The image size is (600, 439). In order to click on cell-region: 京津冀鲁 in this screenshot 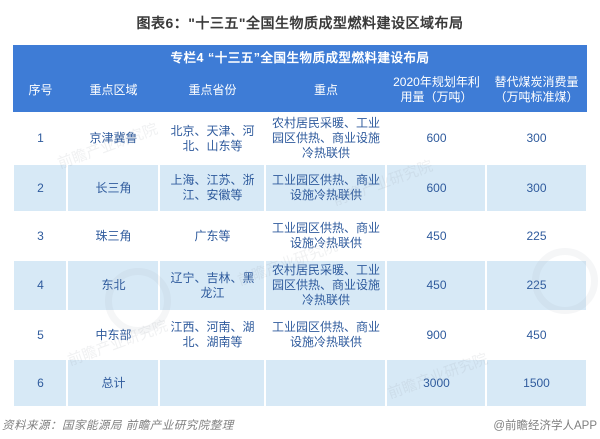, I will do `click(113, 138)`.